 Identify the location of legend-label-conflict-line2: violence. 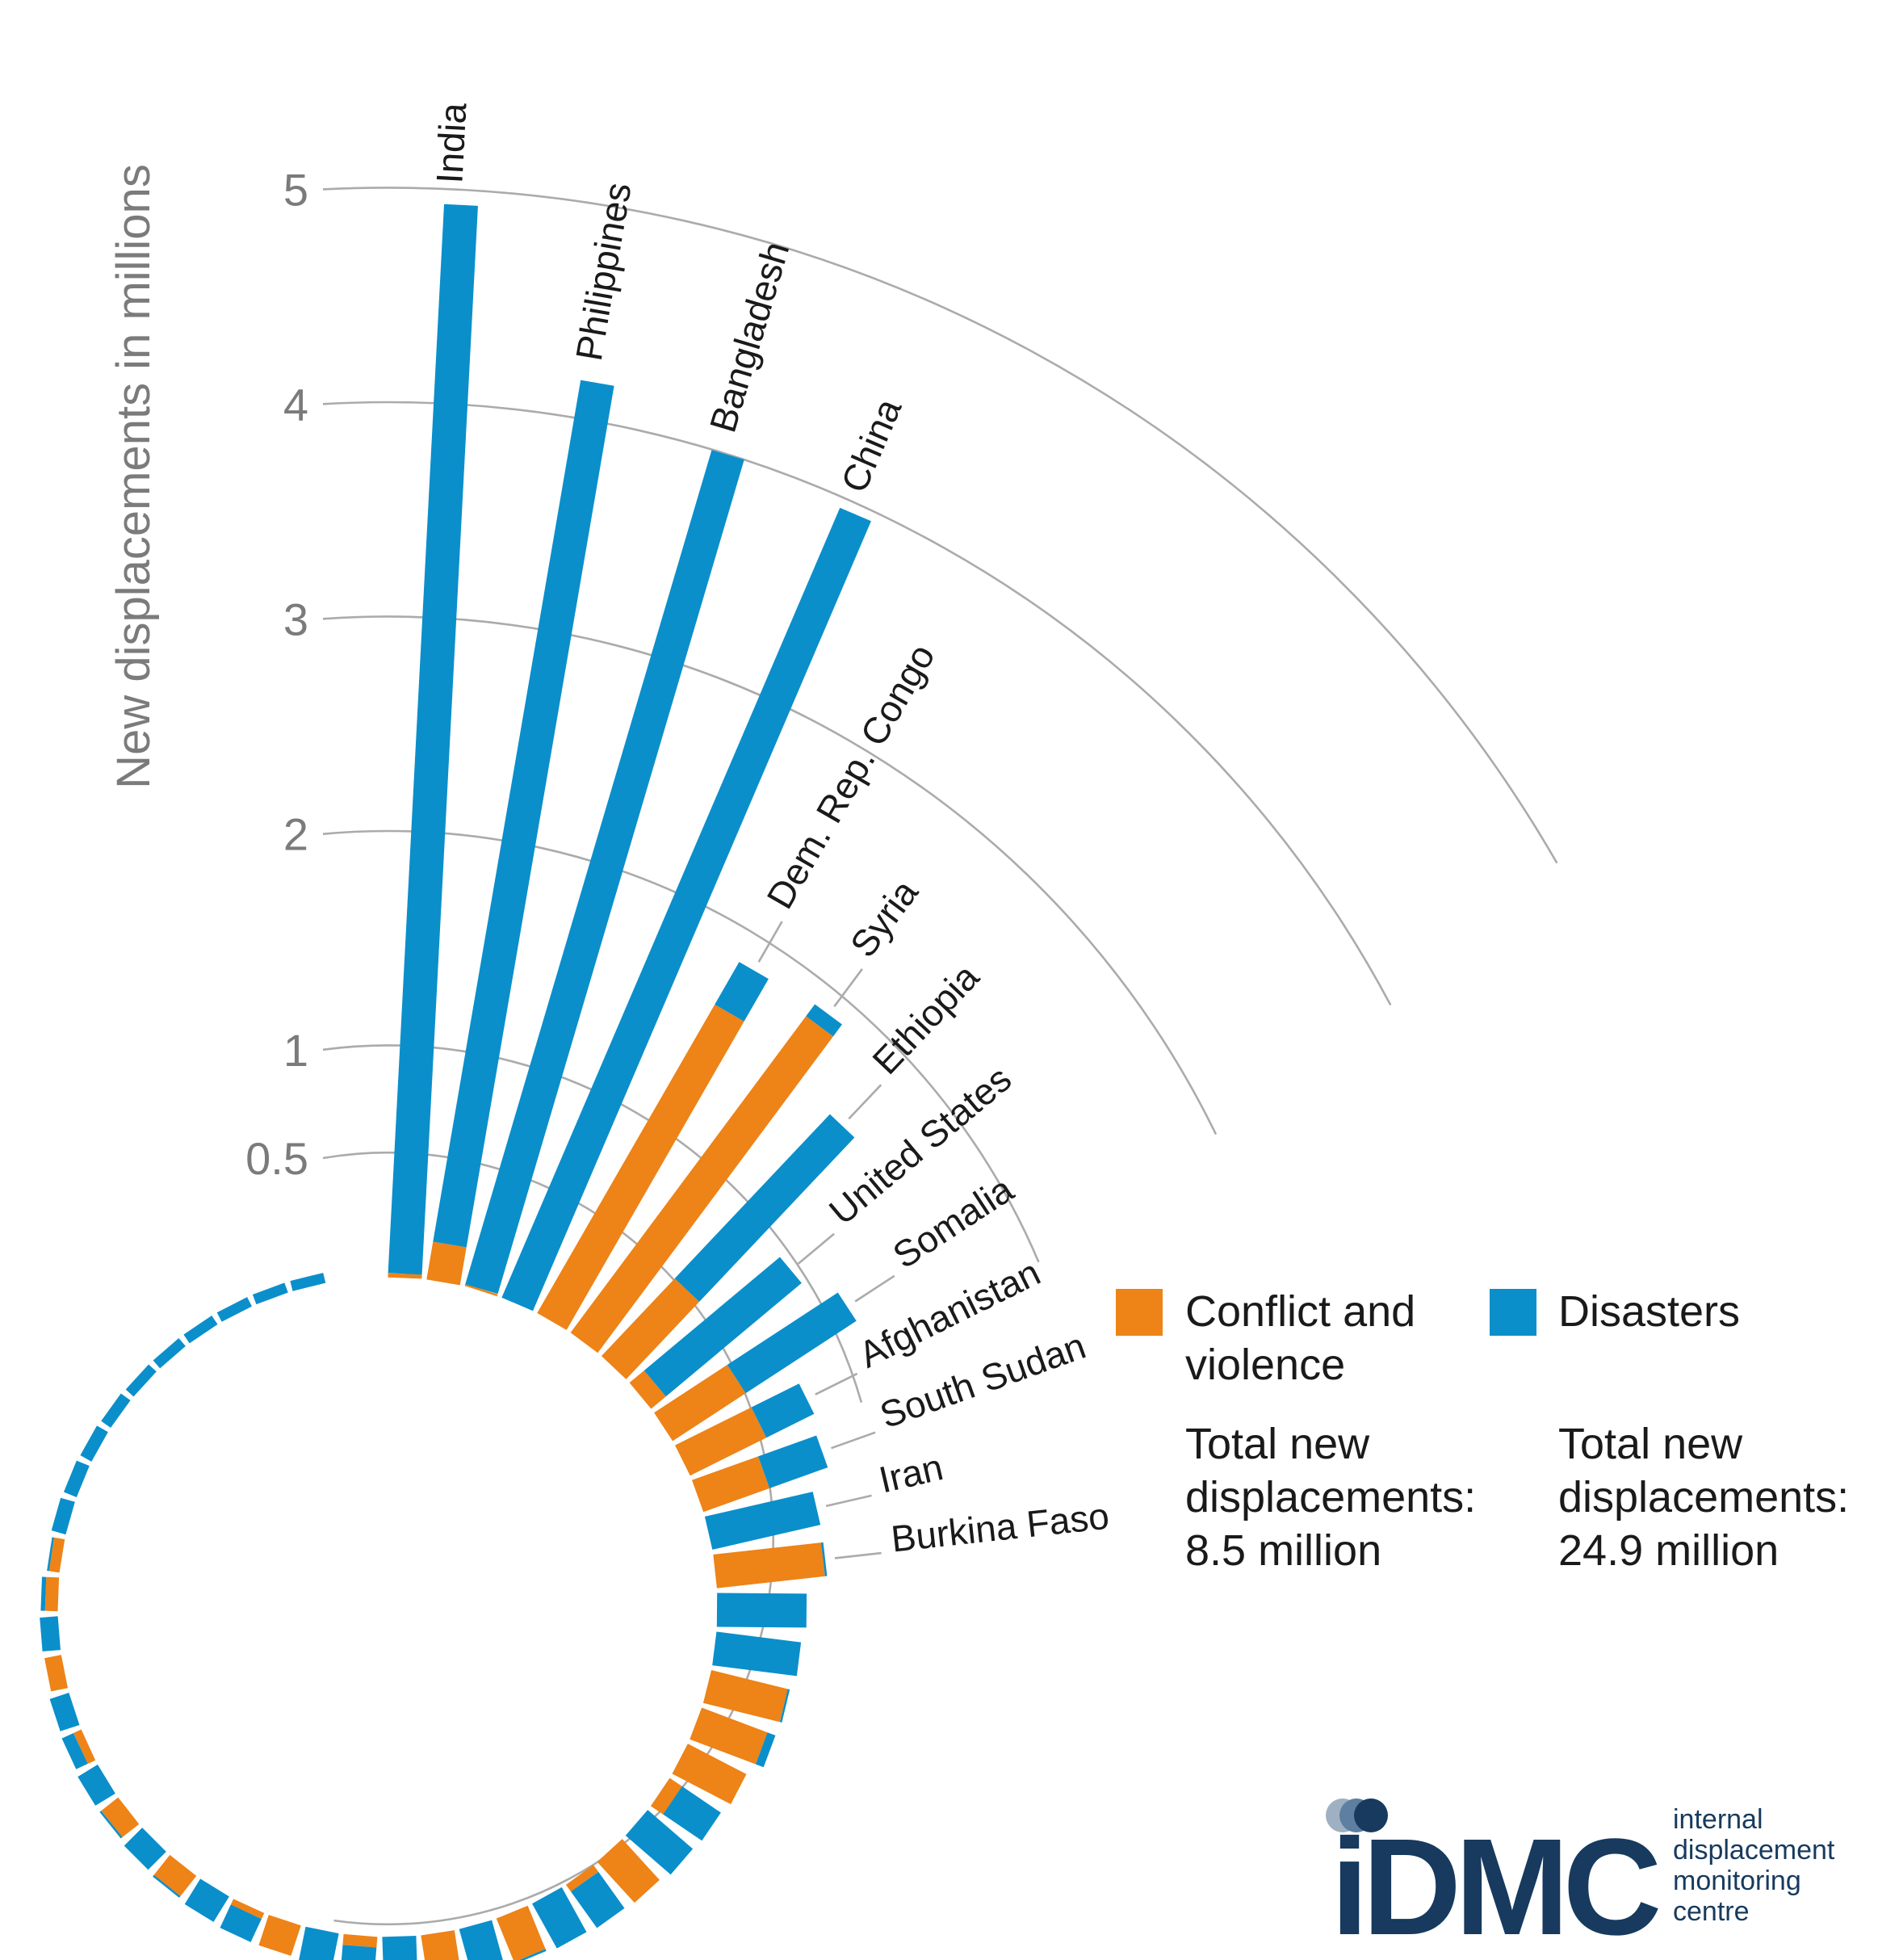
(1265, 1365).